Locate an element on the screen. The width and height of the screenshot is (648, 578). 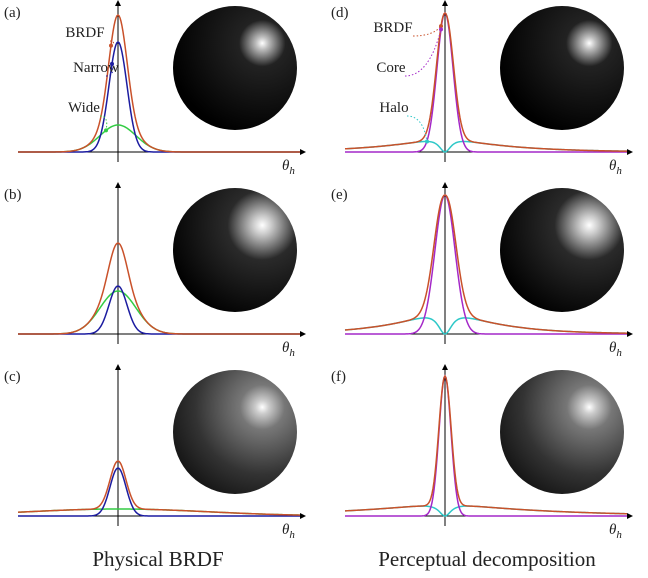
panel: (e) θh is located at coordinates (482, 270).